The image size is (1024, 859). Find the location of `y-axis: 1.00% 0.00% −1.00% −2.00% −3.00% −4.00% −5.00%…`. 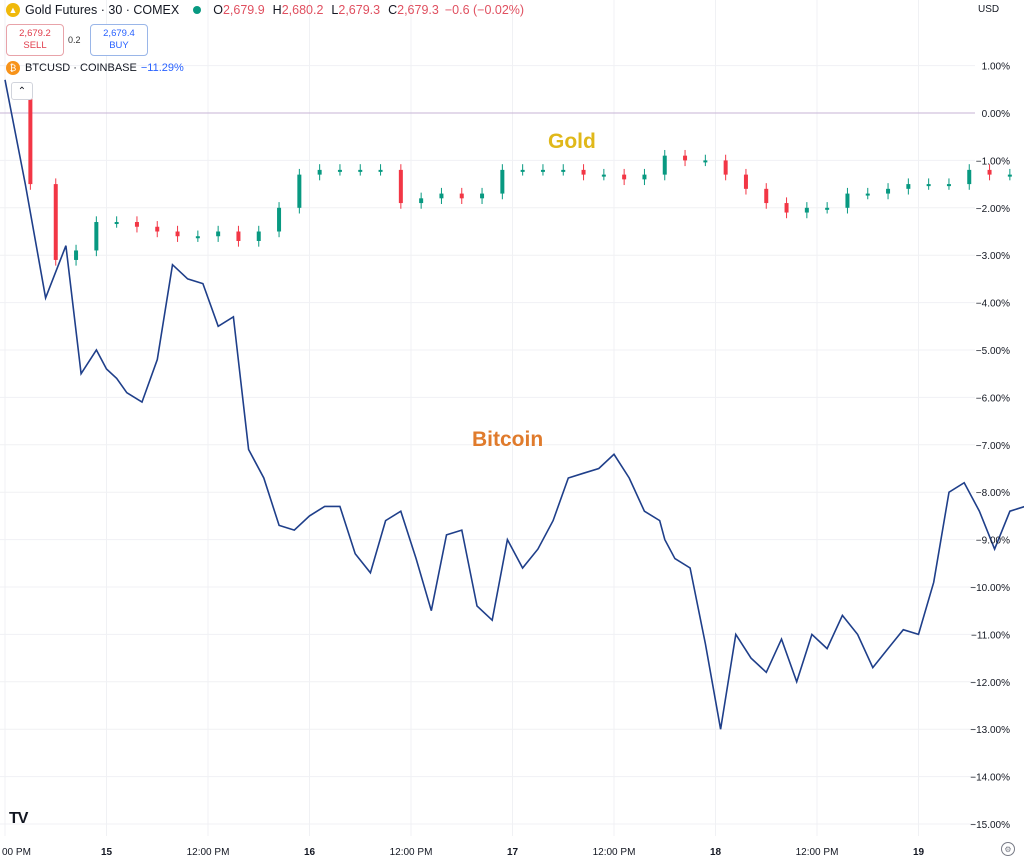

y-axis: 1.00% 0.00% −1.00% −2.00% −3.00% −4.00% −5.00%… is located at coordinates (990, 446).